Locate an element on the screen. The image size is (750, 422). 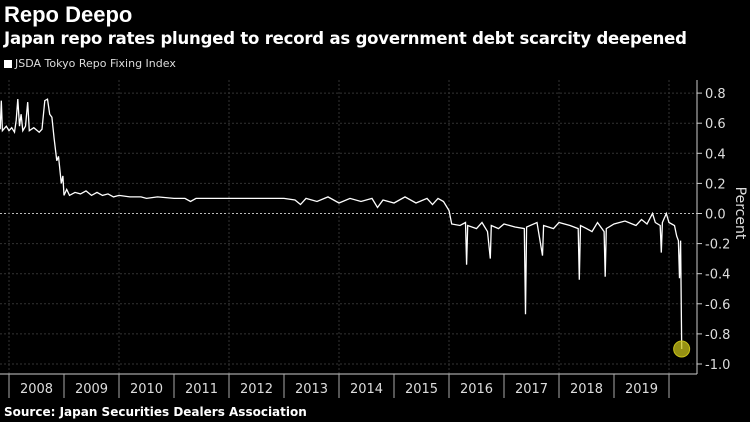
x-tick-label: 2019 is located at coordinates (641, 389).